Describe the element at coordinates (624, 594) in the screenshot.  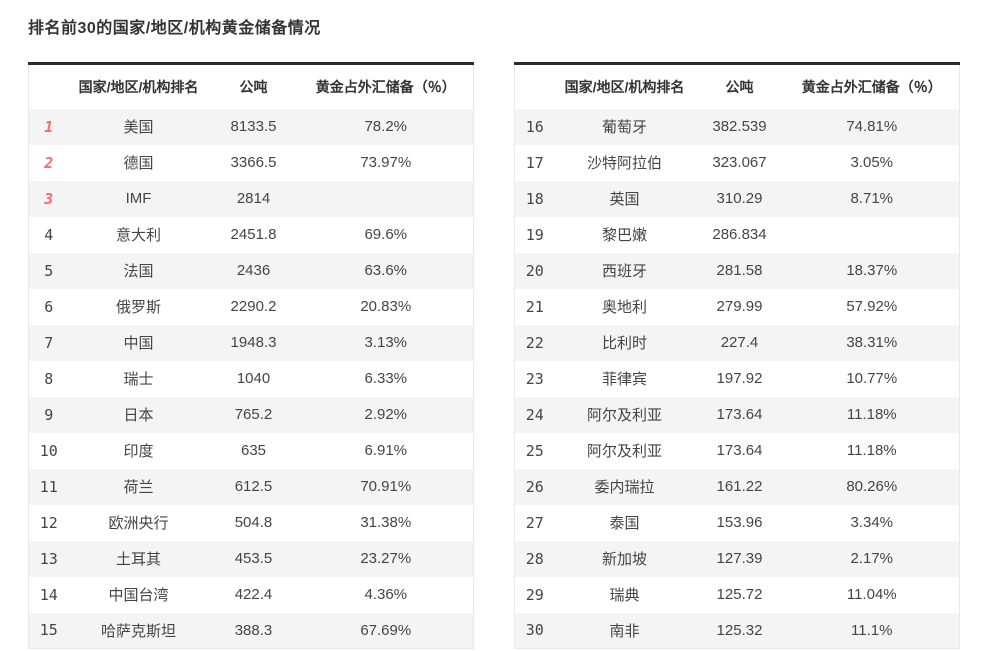
I see `country-cell: 瑞典` at that location.